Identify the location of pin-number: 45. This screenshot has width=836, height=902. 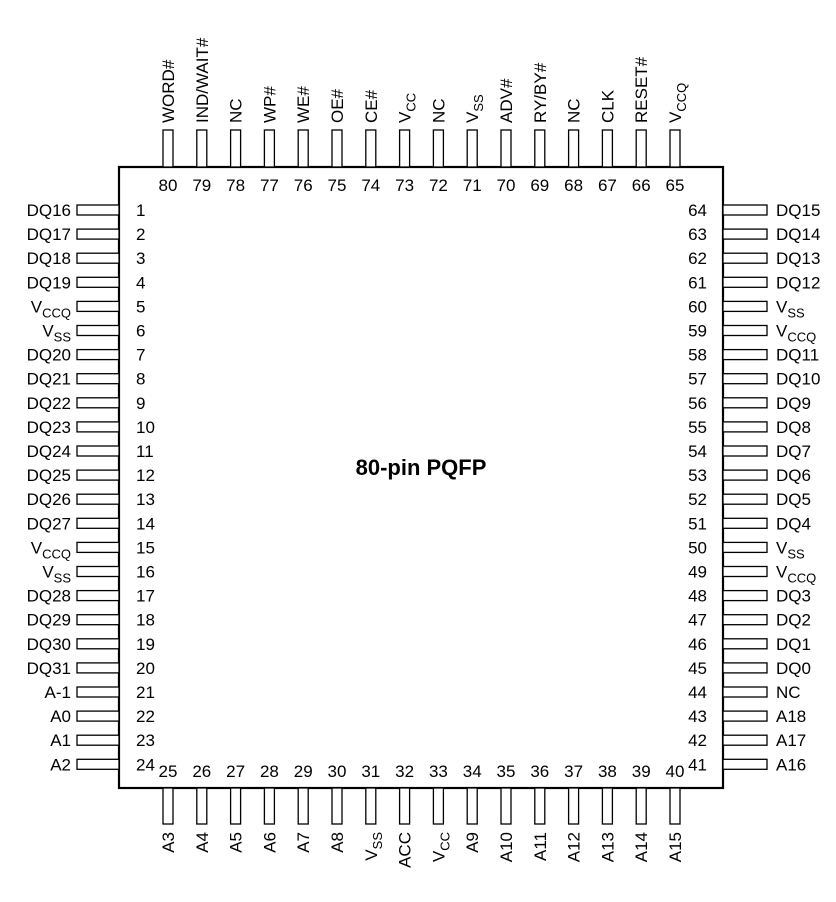
(697, 668).